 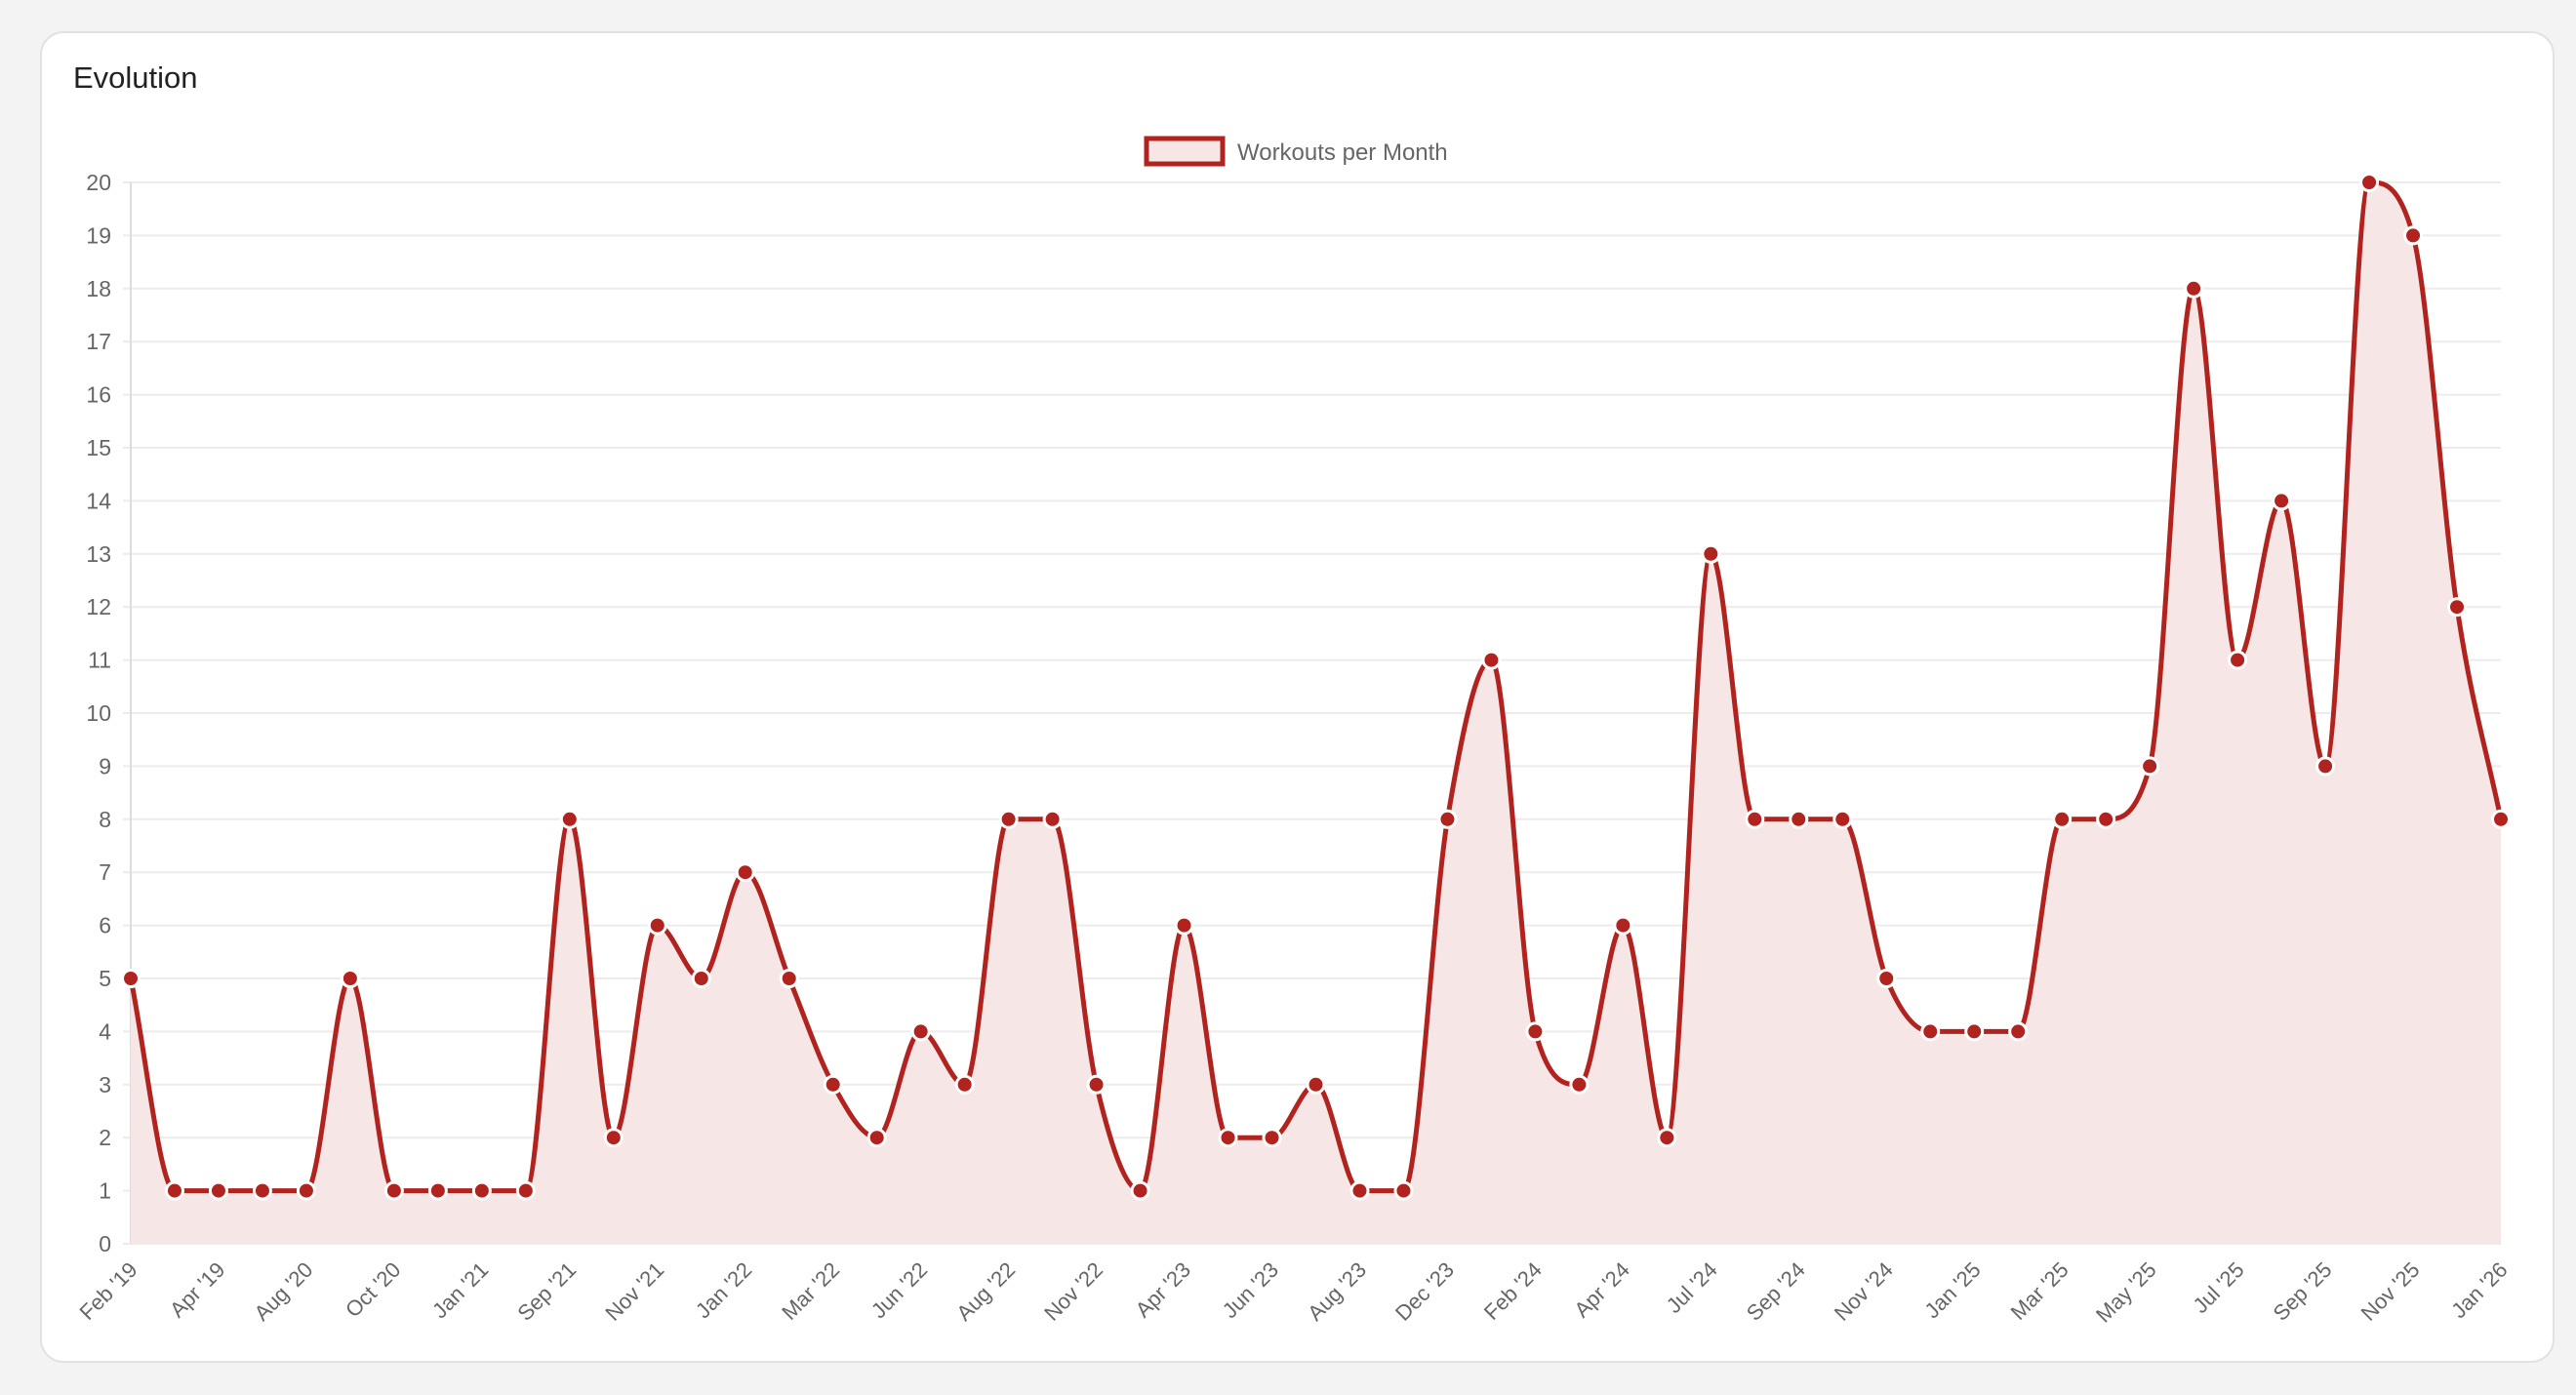 What do you see at coordinates (105, 872) in the screenshot?
I see `y-tick-label: 7` at bounding box center [105, 872].